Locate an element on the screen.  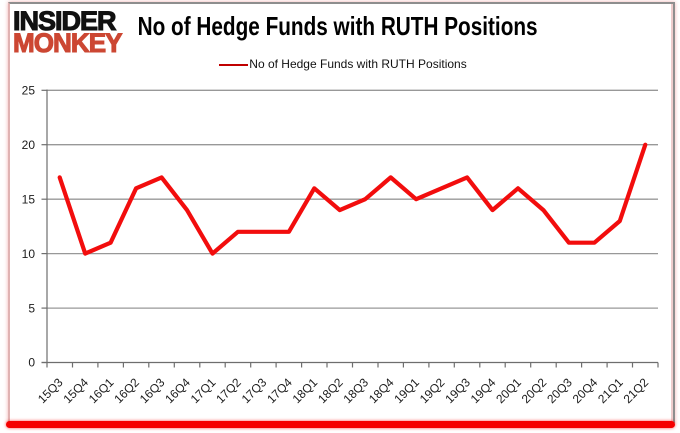
svg-text: 21Q1 is located at coordinates (610, 390).